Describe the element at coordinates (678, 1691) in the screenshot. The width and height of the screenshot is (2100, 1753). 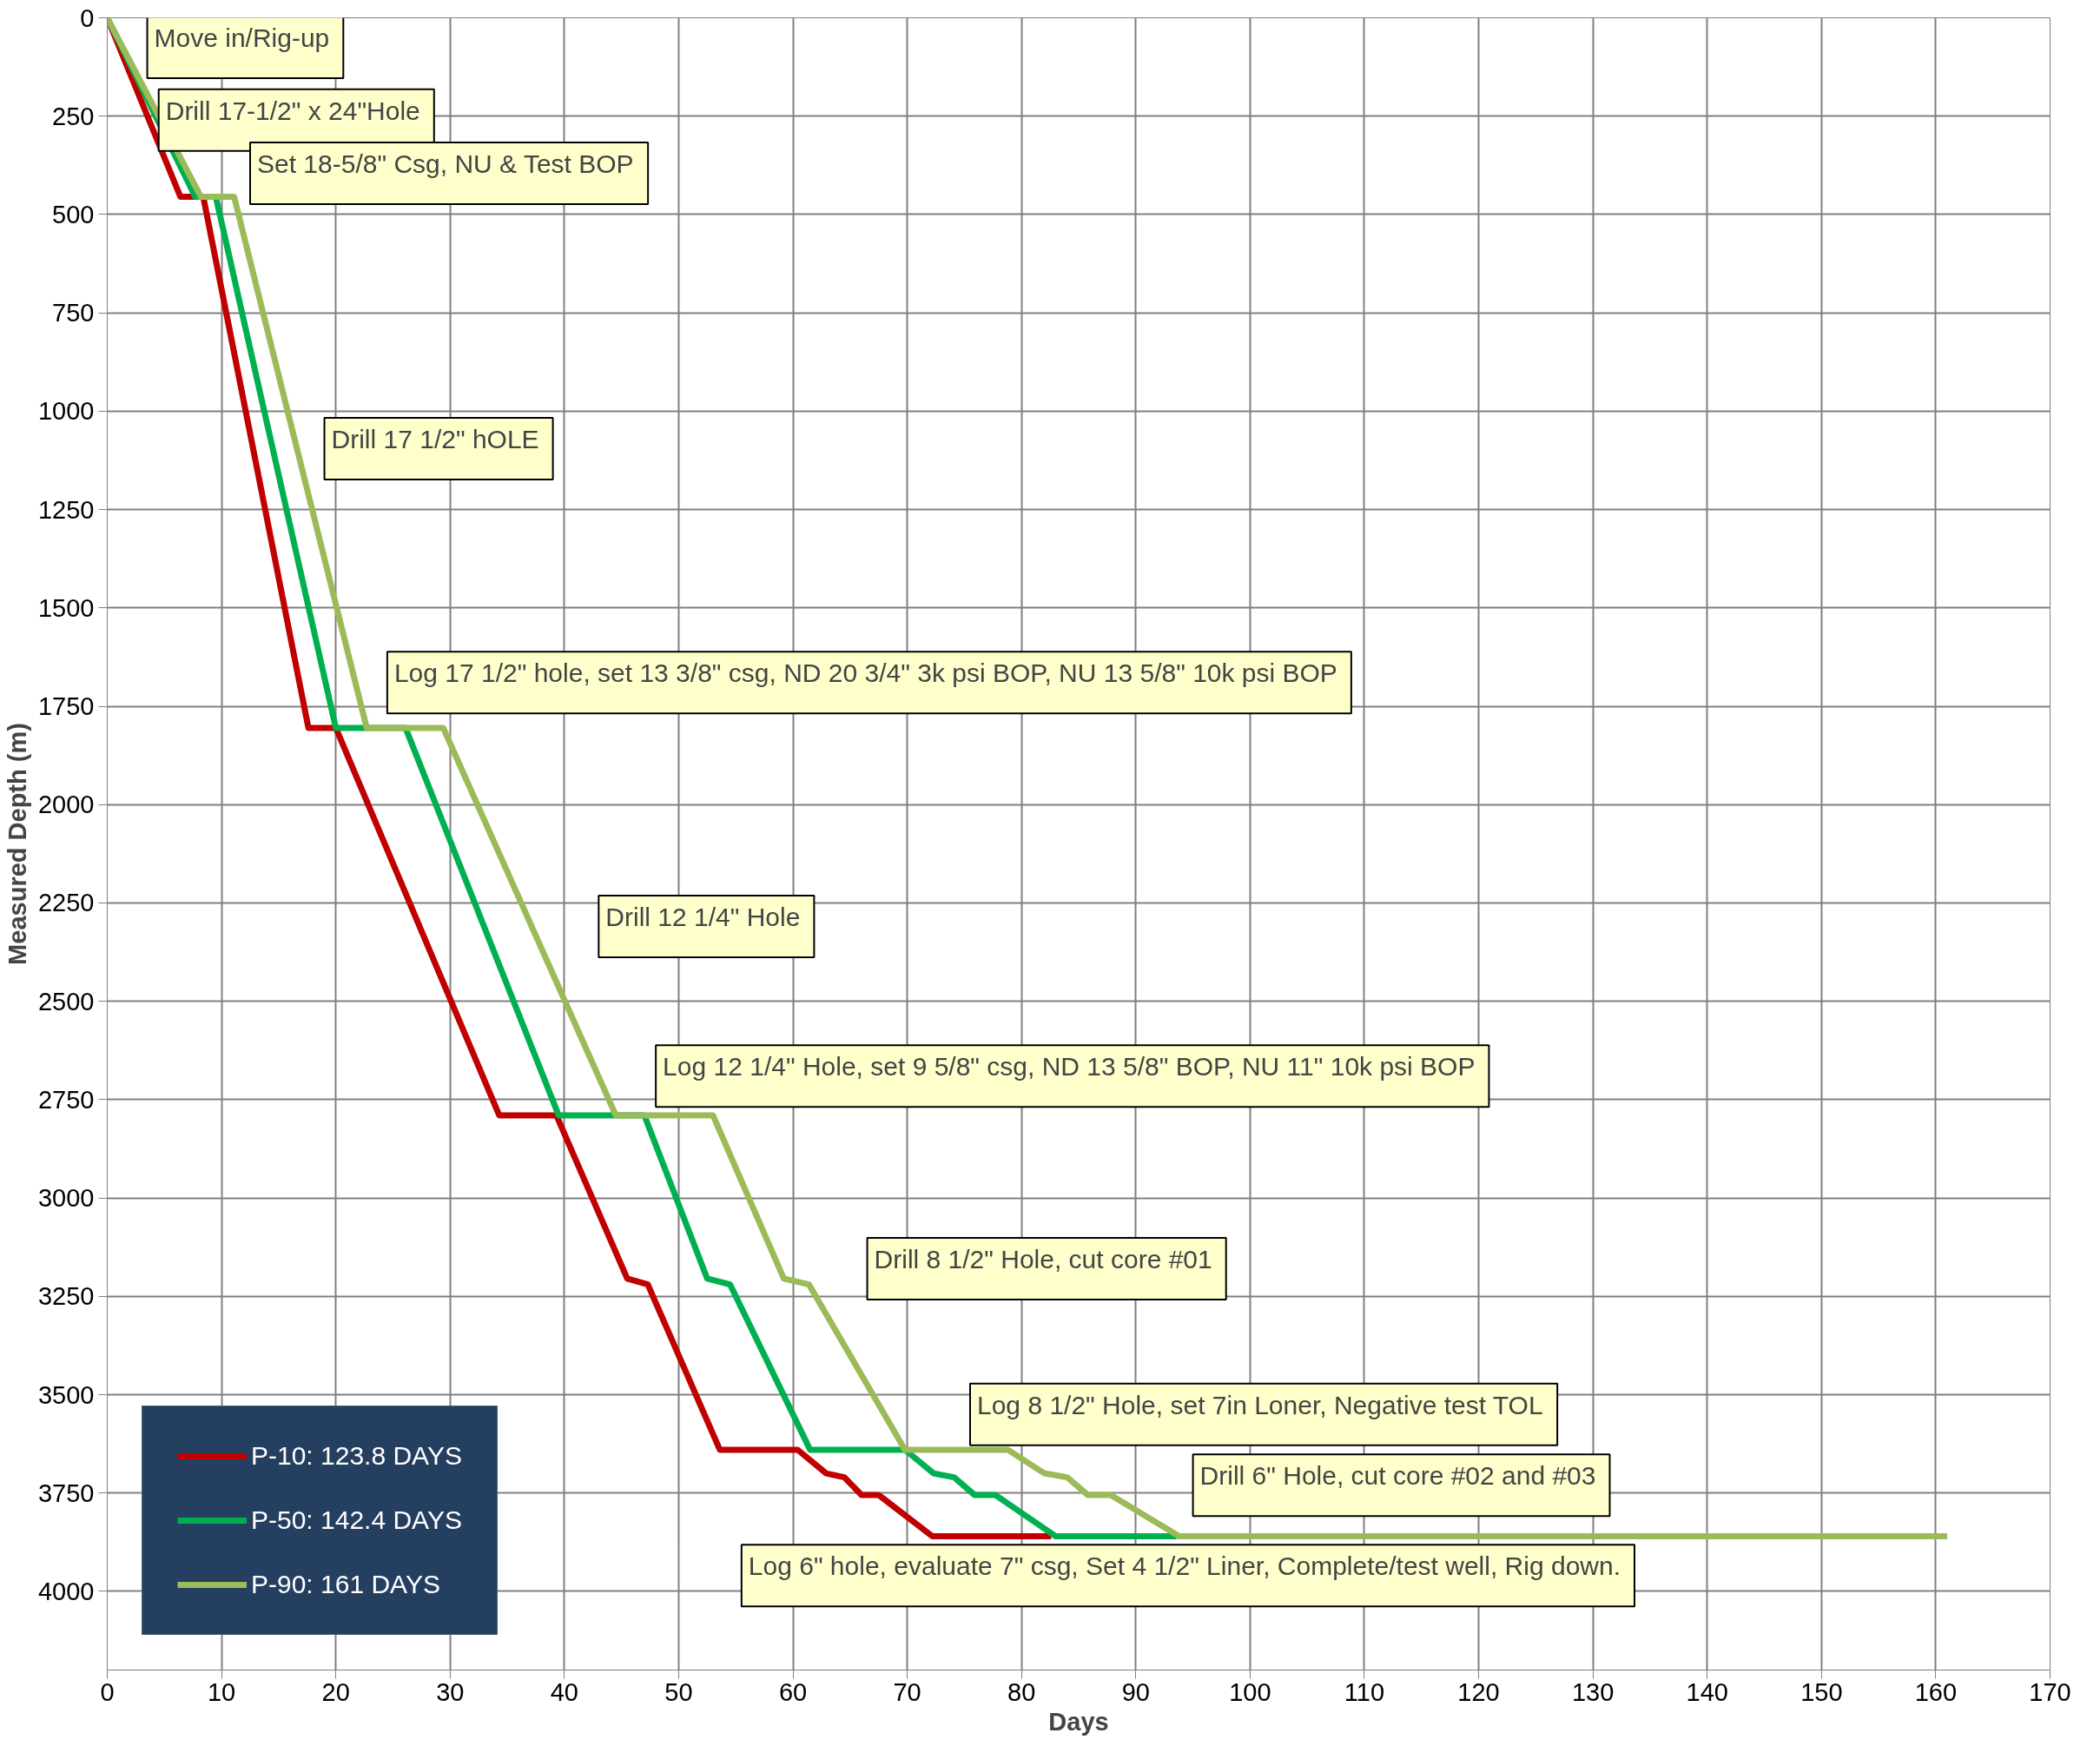
I see `x-tick-label: 50` at that location.